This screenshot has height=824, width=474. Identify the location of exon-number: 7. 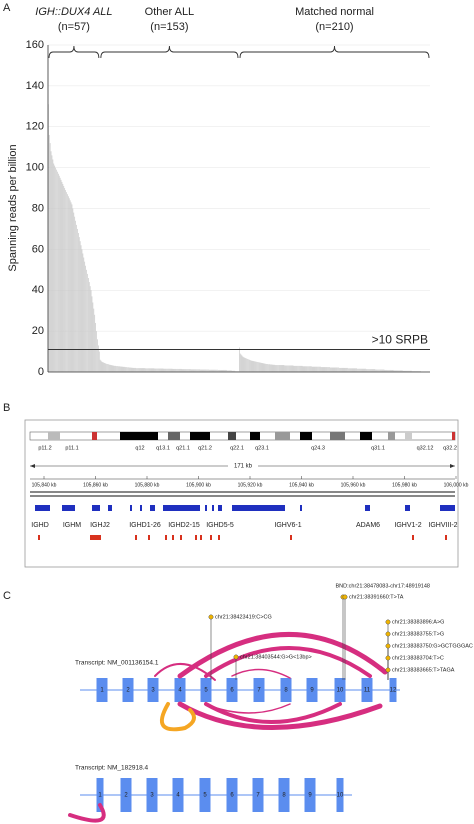
(259, 691).